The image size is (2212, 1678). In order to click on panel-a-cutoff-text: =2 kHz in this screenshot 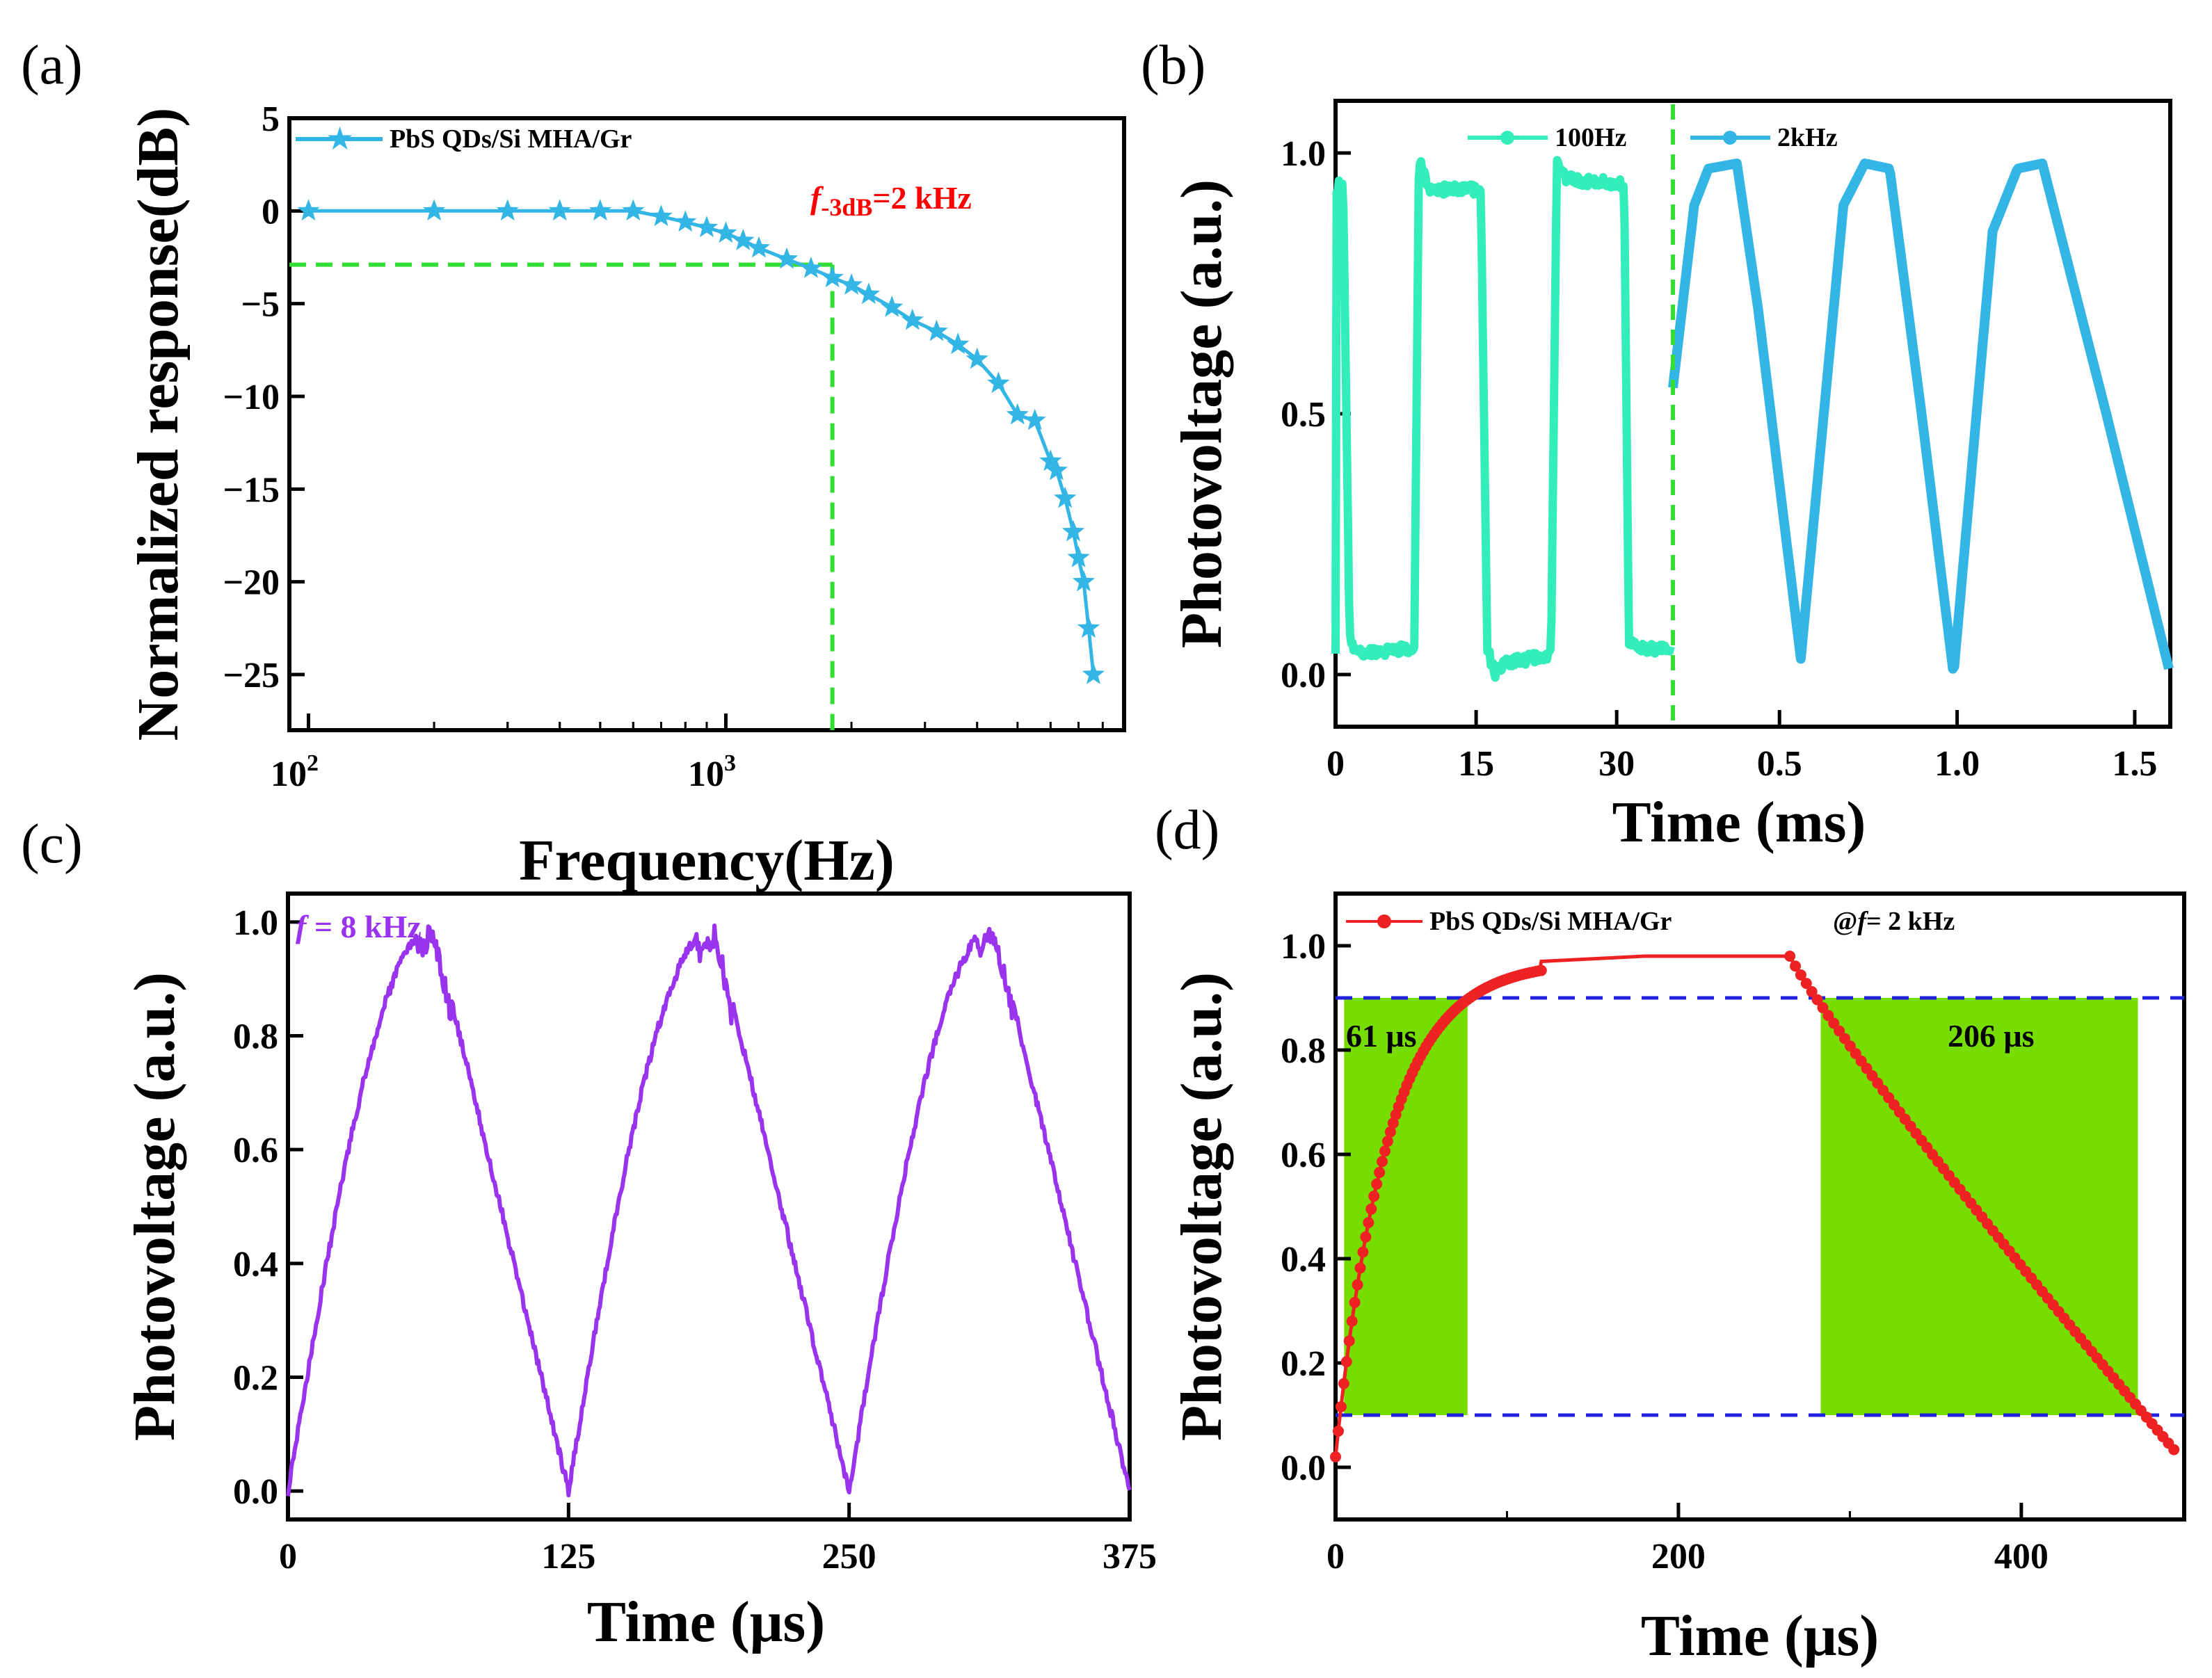, I will do `click(922, 198)`.